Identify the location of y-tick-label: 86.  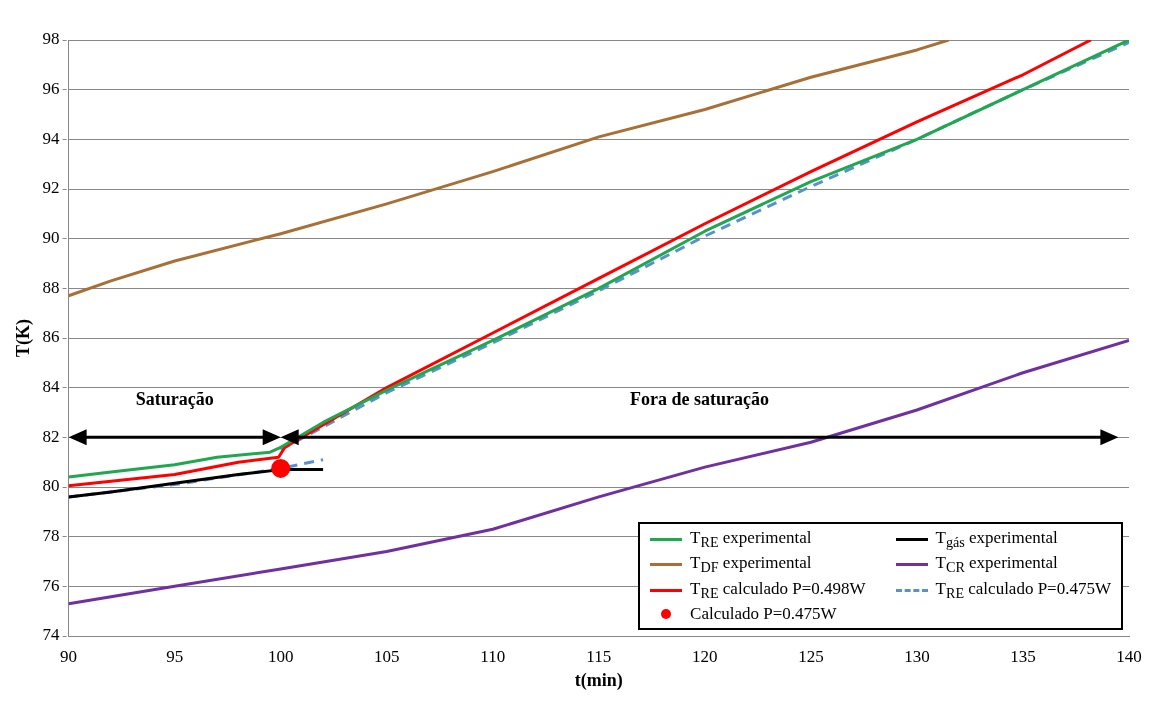
(51, 337).